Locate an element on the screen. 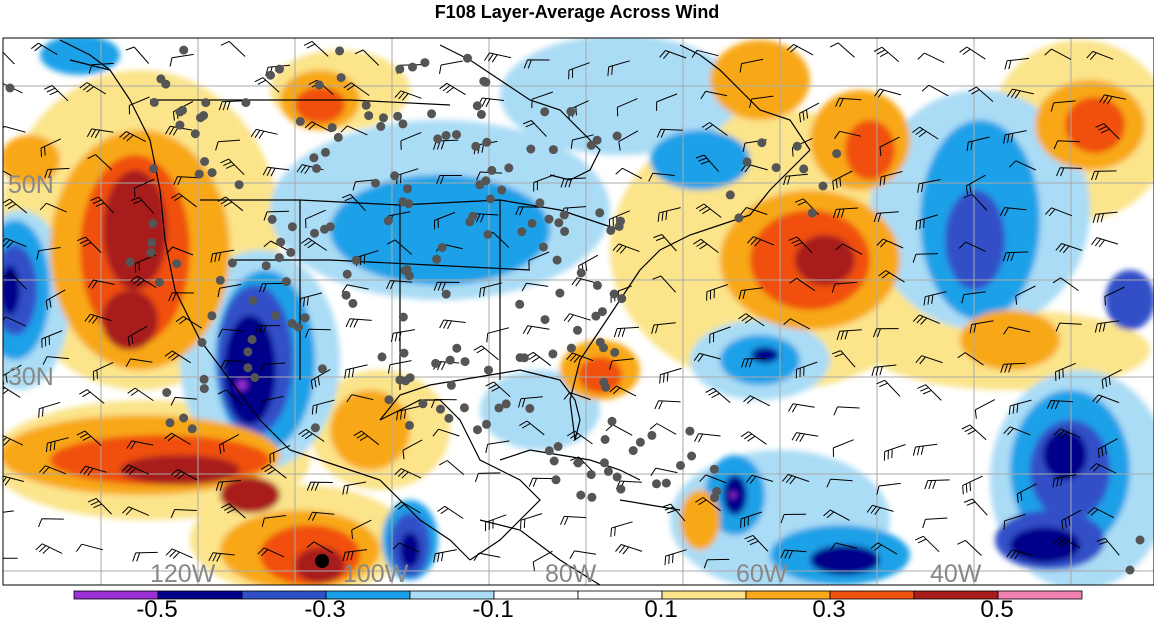 The height and width of the screenshot is (622, 1154). alaska-coast is located at coordinates (85, 55).